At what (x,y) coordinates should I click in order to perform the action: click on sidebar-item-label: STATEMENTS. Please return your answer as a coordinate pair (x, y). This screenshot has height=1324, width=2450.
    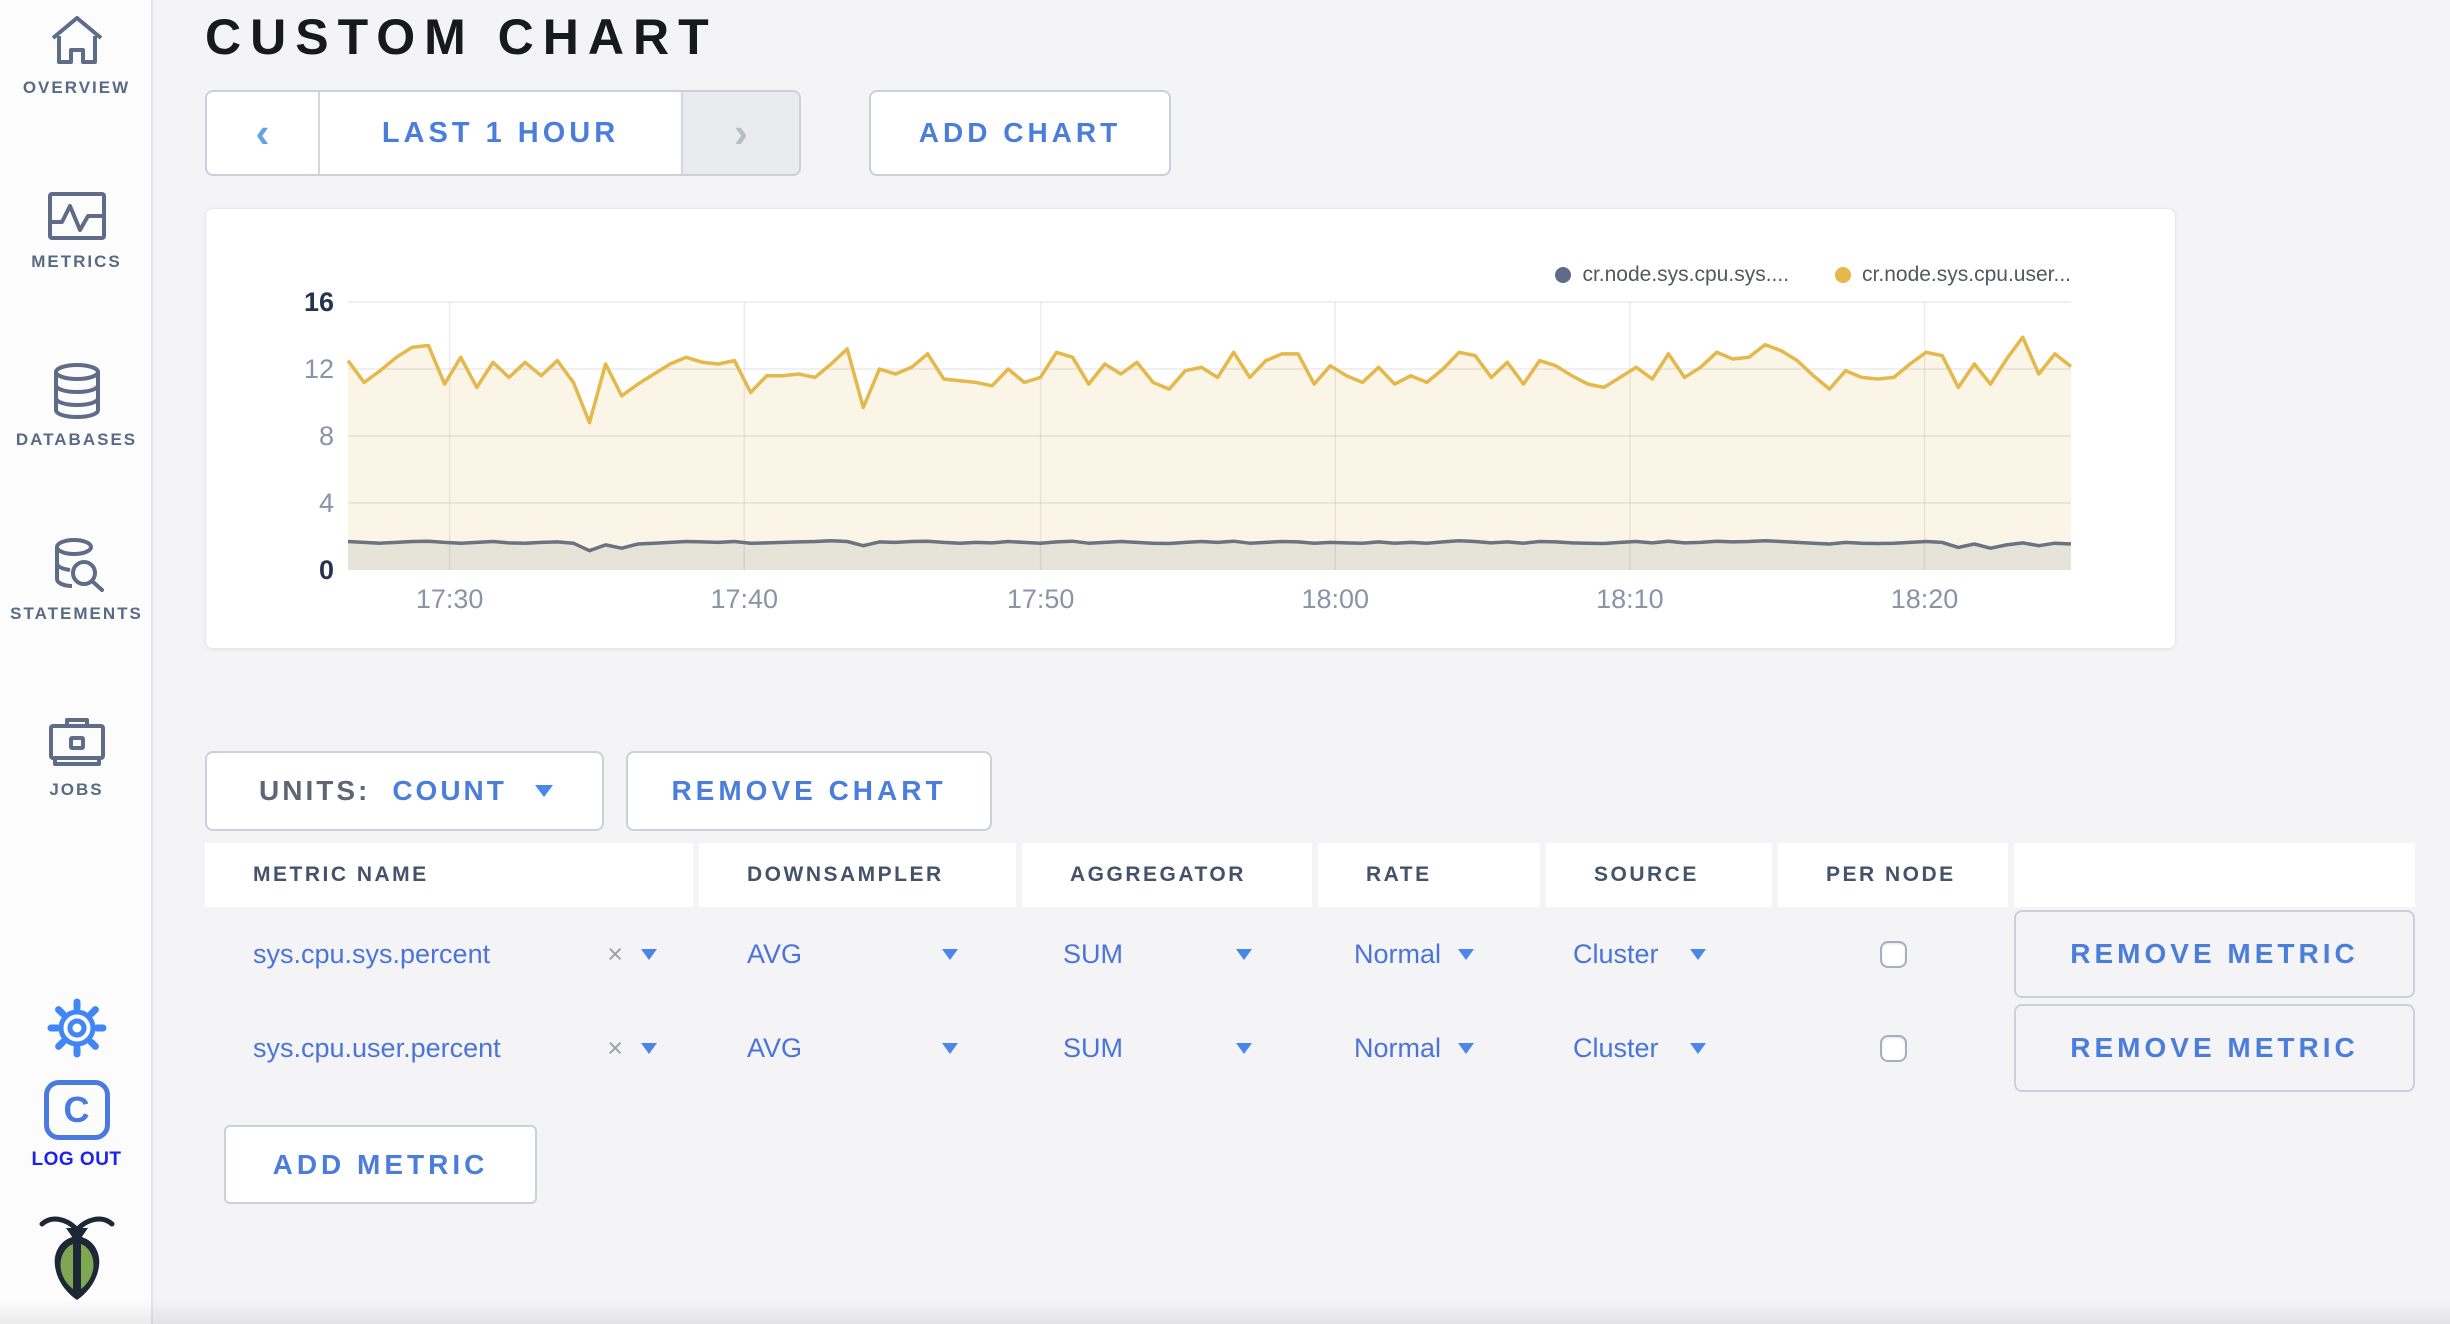
    Looking at the image, I should click on (76, 613).